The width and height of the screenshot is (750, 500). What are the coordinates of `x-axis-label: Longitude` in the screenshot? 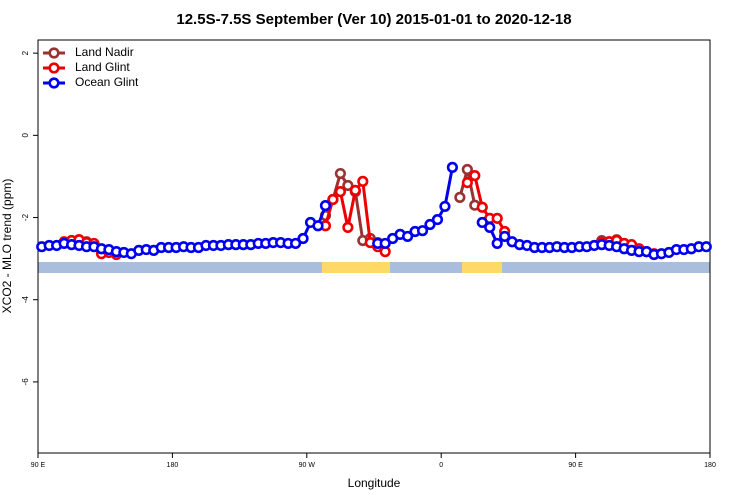 It's located at (374, 483).